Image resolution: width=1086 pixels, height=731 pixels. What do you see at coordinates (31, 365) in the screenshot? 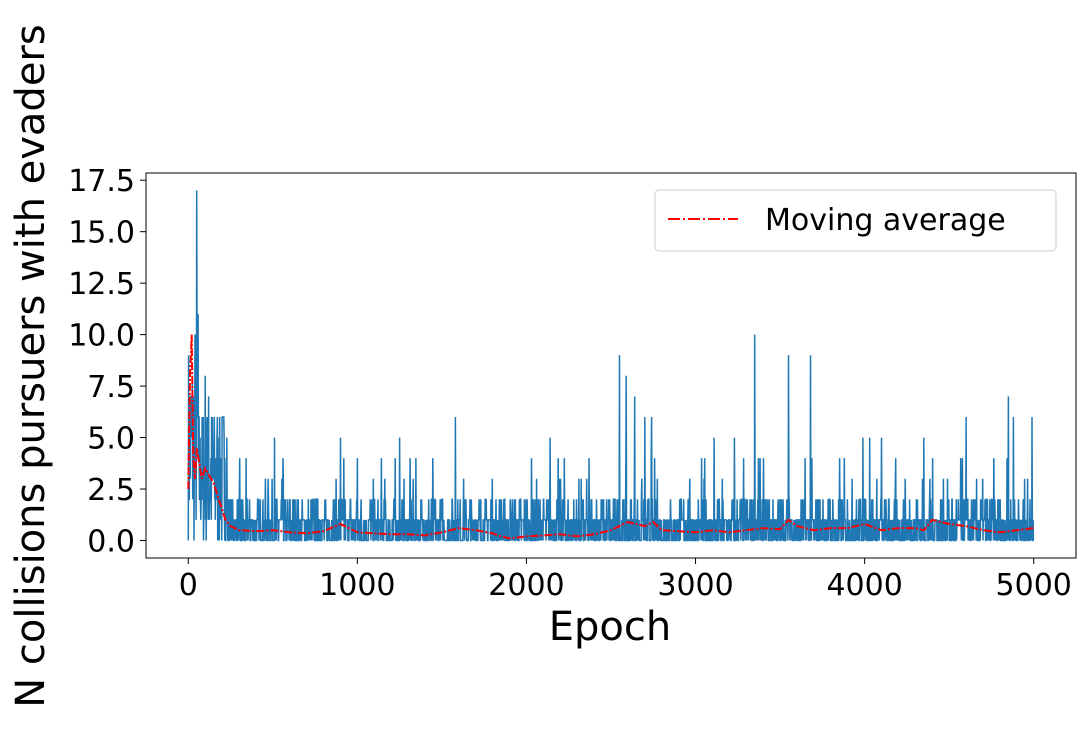
I see `y-axis-label: N collisions pursuers with evaders` at bounding box center [31, 365].